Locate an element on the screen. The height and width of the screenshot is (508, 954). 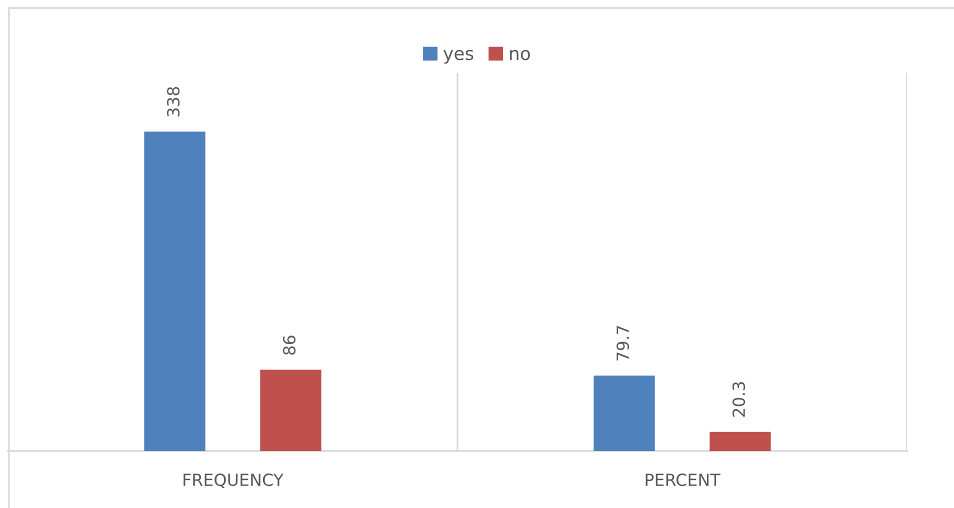
x-tick-label: FREQUENCY is located at coordinates (234, 481).